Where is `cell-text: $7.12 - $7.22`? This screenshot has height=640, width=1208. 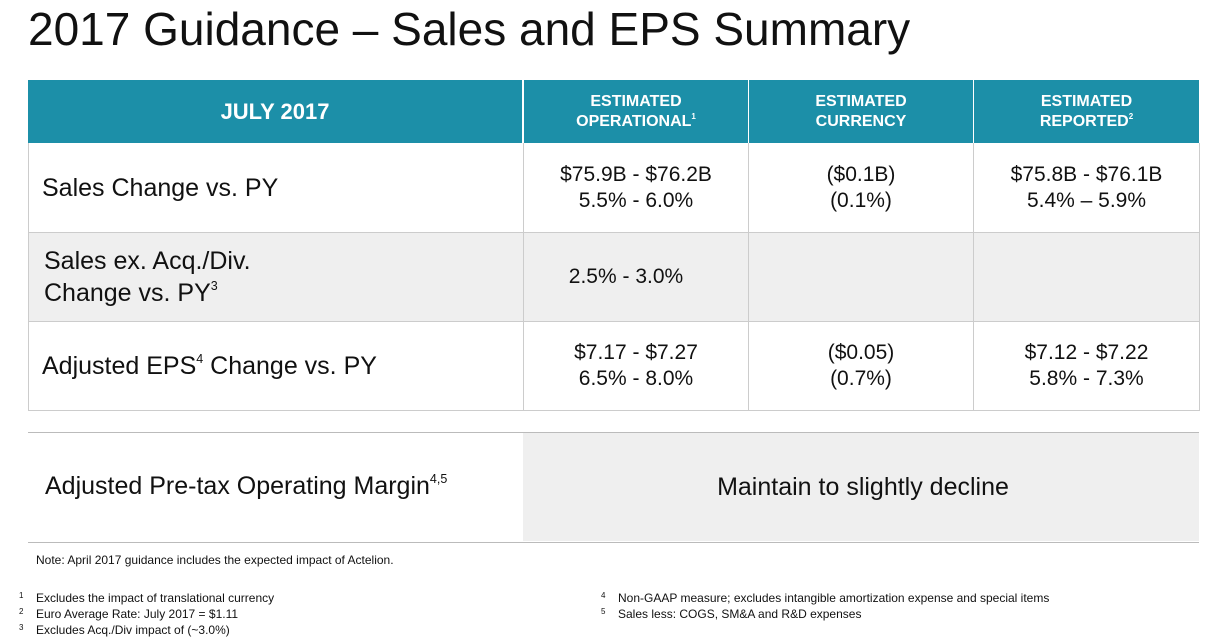
cell-text: $7.12 - $7.22 is located at coordinates (1086, 352).